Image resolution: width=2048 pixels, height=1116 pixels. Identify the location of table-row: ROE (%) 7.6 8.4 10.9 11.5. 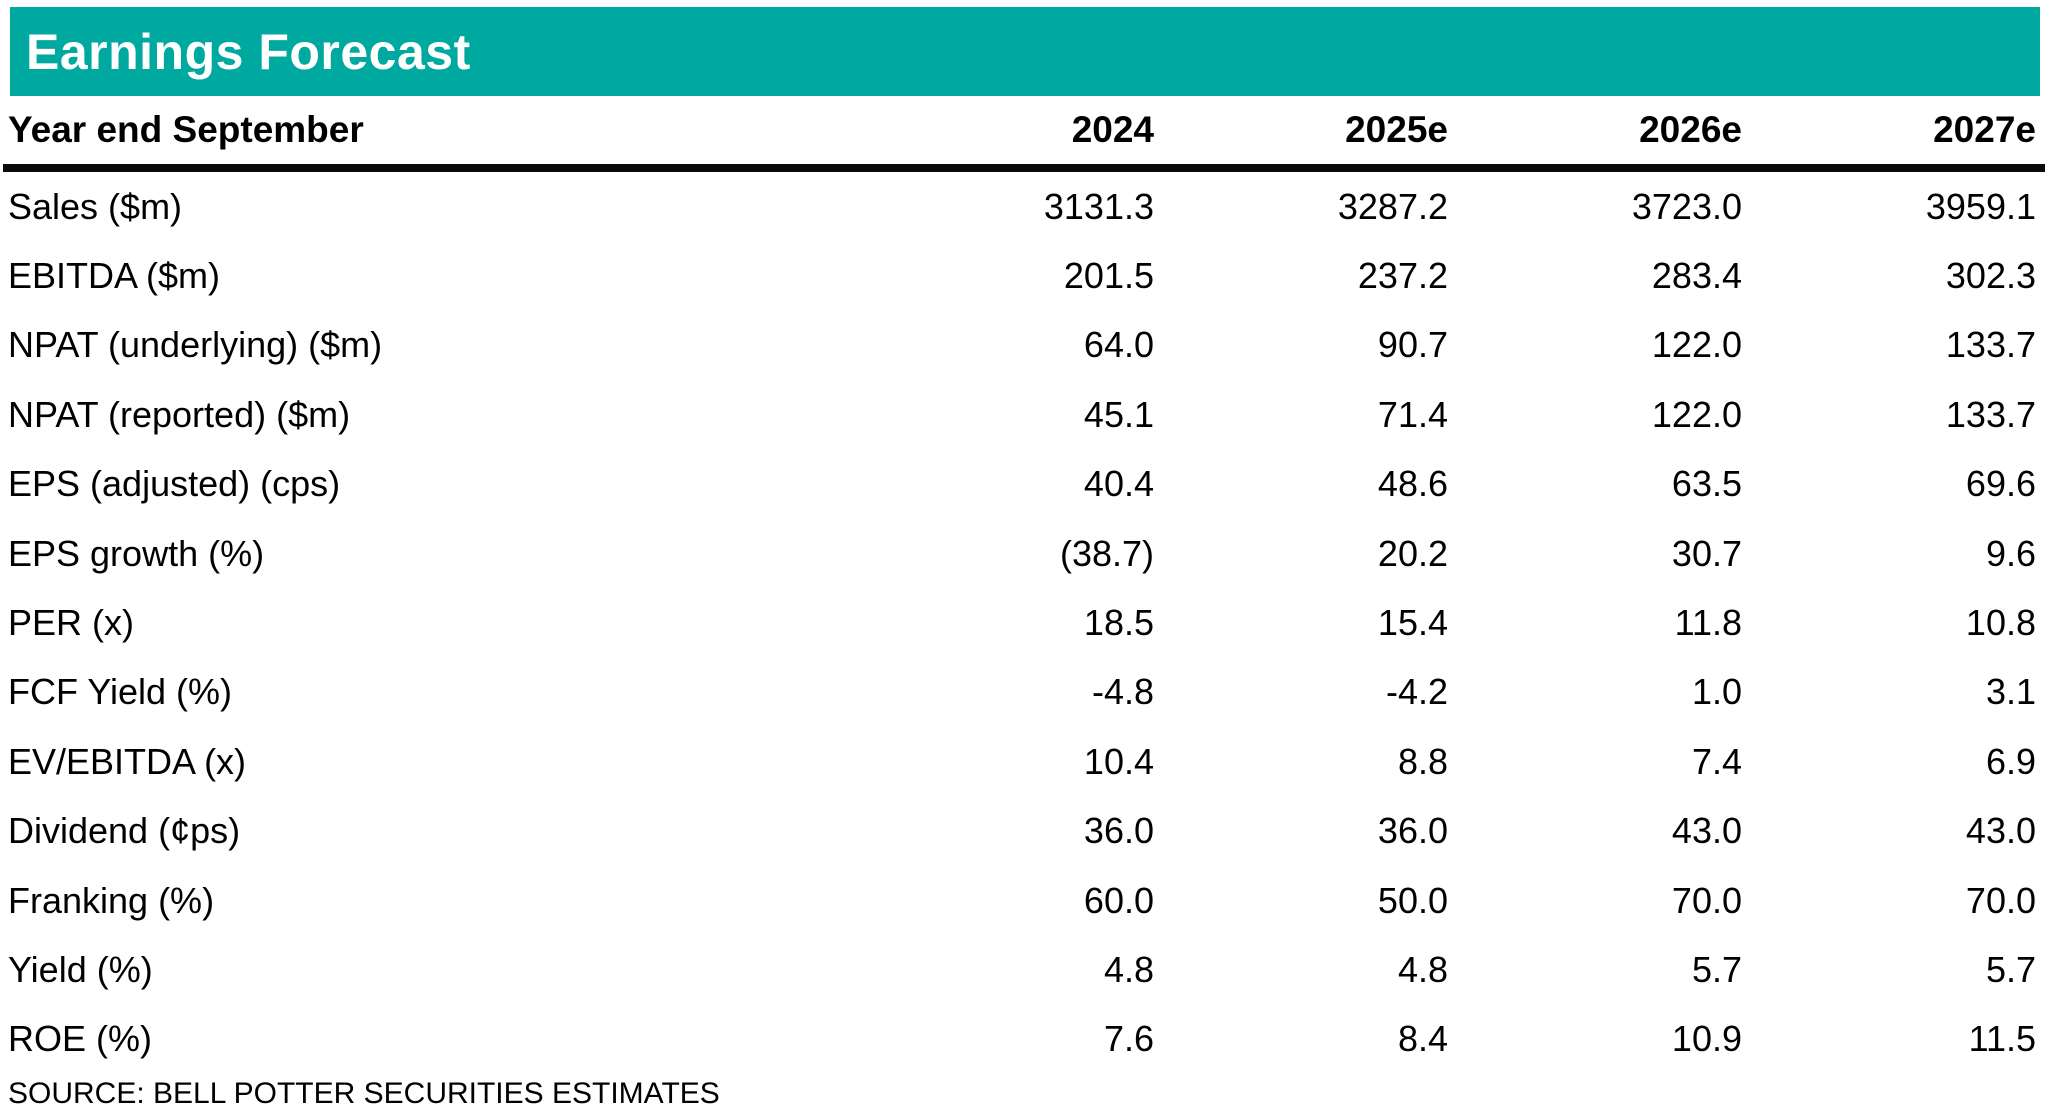
(1024, 1039).